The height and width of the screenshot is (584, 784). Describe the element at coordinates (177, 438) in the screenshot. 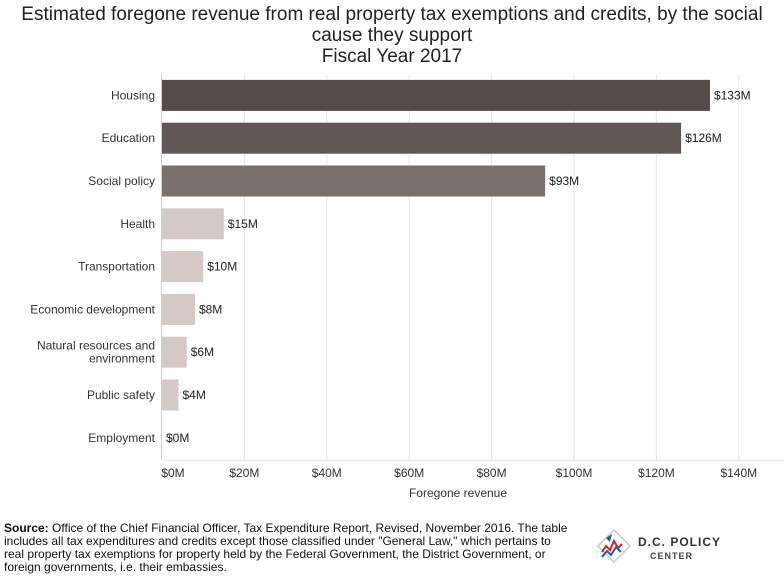

I see `value-label: $0M` at that location.